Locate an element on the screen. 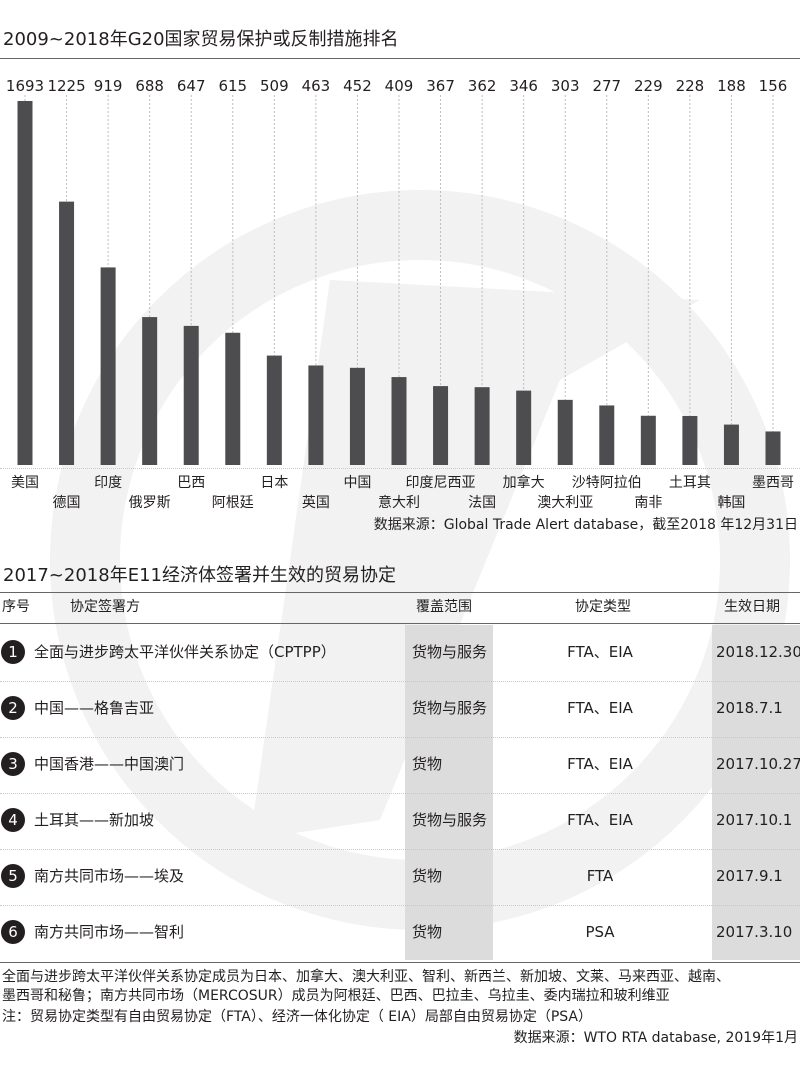  bar-value-label: 919 is located at coordinates (108, 86).